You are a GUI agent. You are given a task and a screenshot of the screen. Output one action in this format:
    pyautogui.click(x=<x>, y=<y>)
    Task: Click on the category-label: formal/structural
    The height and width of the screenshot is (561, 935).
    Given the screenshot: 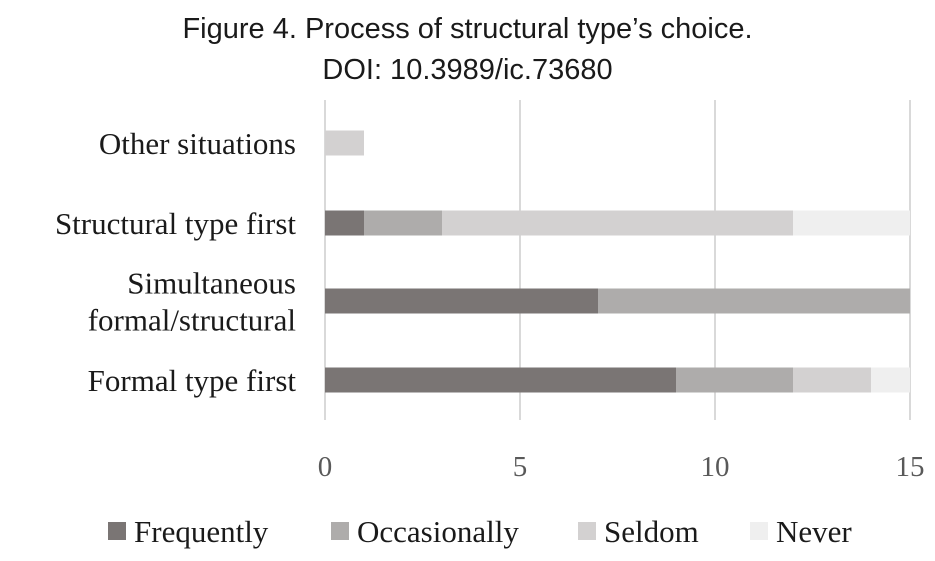 What is the action you would take?
    pyautogui.click(x=192, y=320)
    